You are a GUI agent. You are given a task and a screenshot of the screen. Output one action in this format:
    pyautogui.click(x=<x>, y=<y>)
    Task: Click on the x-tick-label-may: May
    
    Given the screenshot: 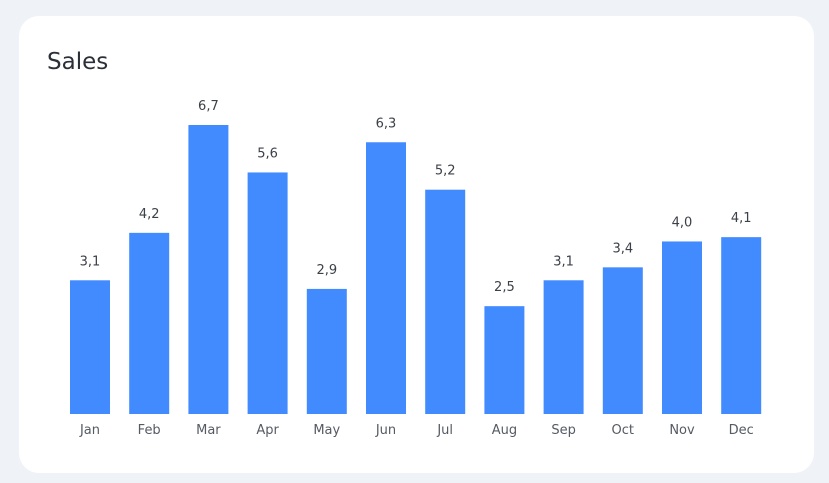 What is the action you would take?
    pyautogui.click(x=326, y=430)
    